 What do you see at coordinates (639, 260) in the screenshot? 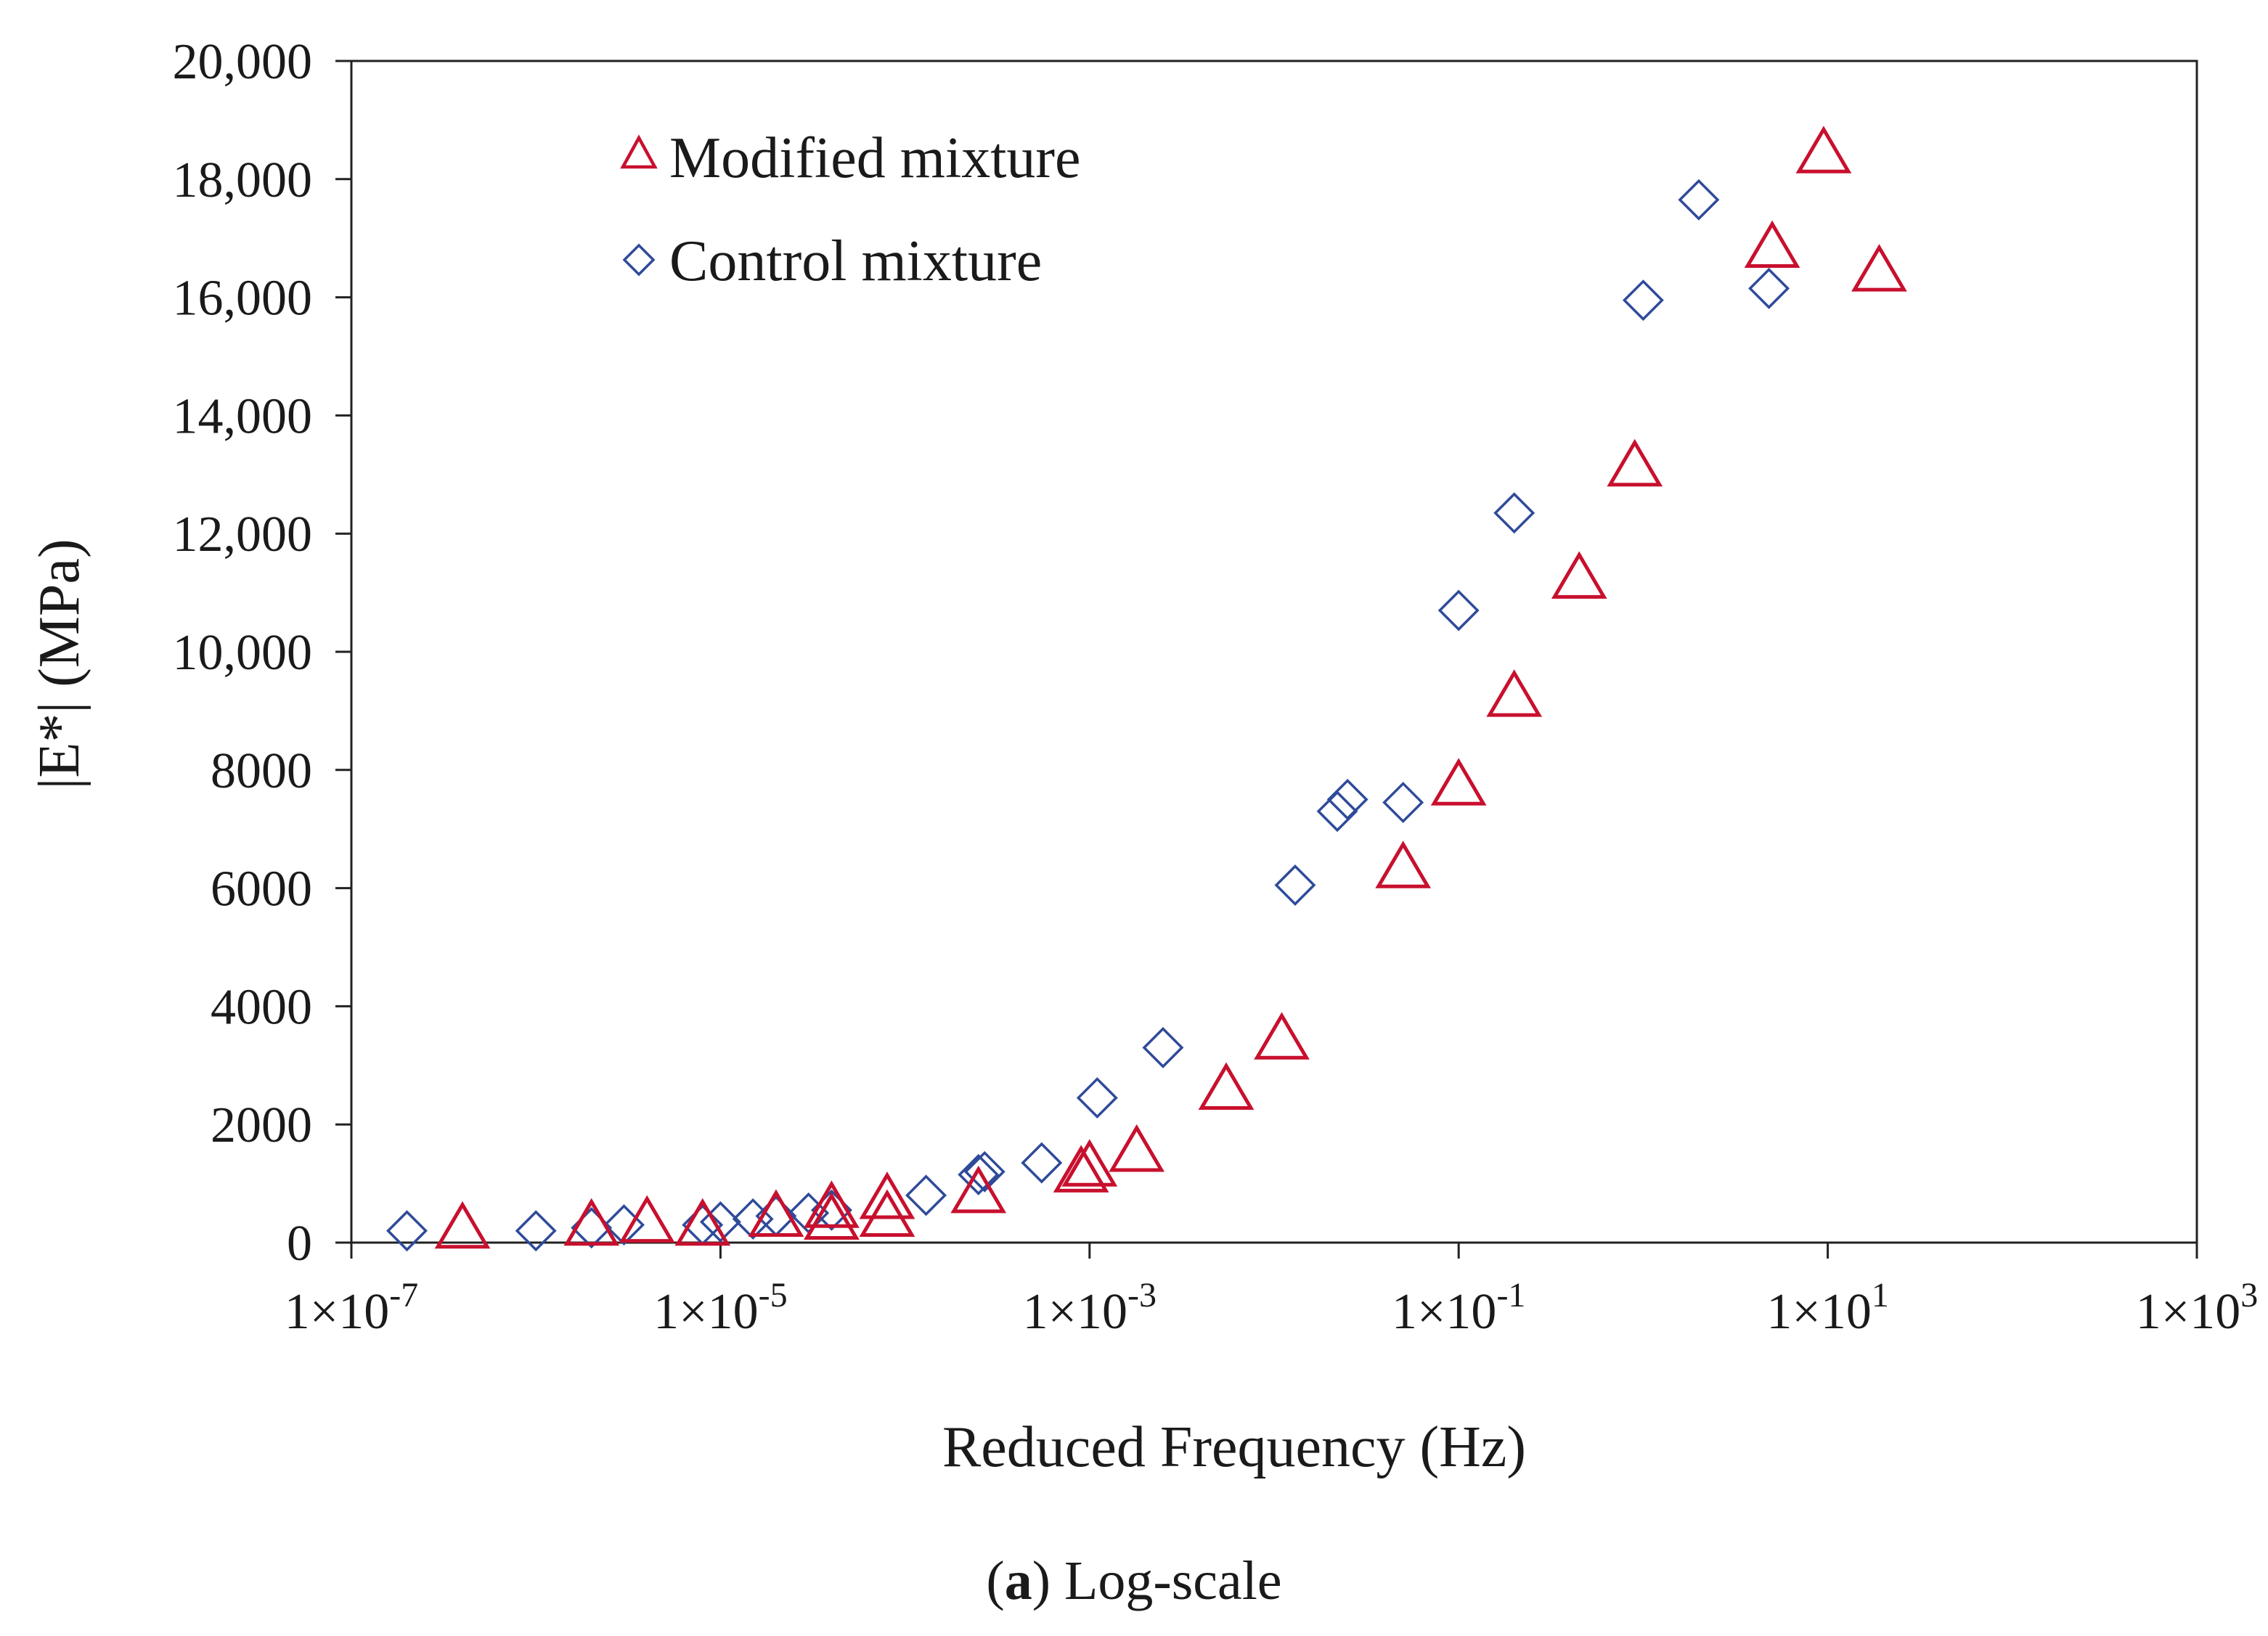
I see `legend-marker-control` at bounding box center [639, 260].